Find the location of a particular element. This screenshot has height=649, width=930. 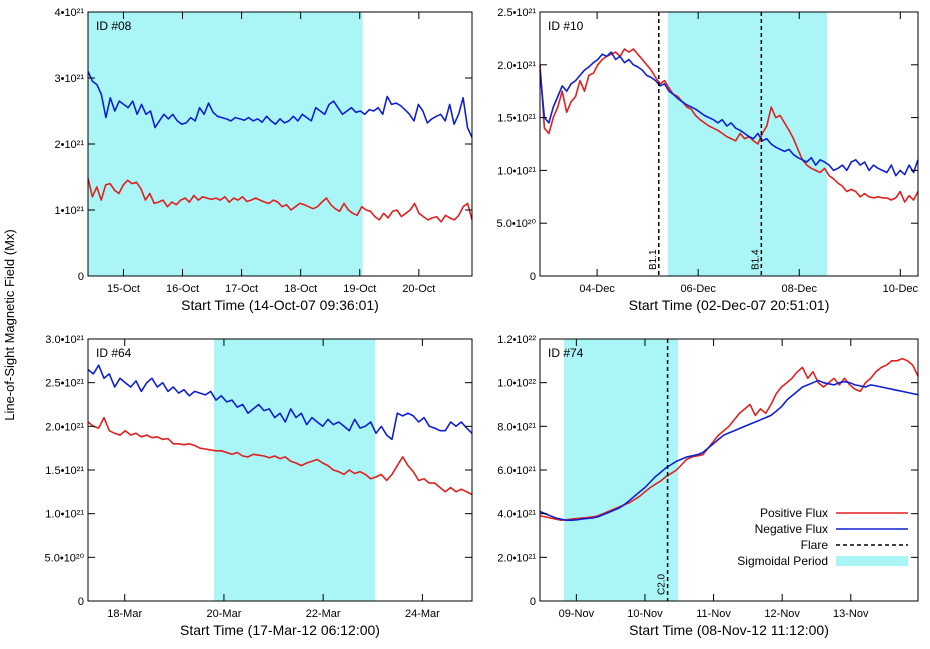

panel-id-label: ID #08 is located at coordinates (114, 26).